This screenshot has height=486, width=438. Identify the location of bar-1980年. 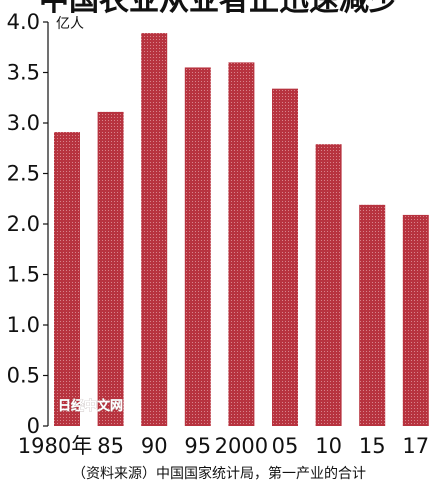
(67, 279).